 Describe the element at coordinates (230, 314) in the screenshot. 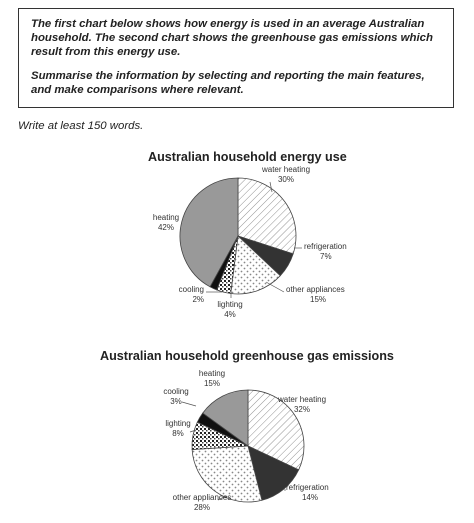

I see `slice-value-label: 4%` at that location.